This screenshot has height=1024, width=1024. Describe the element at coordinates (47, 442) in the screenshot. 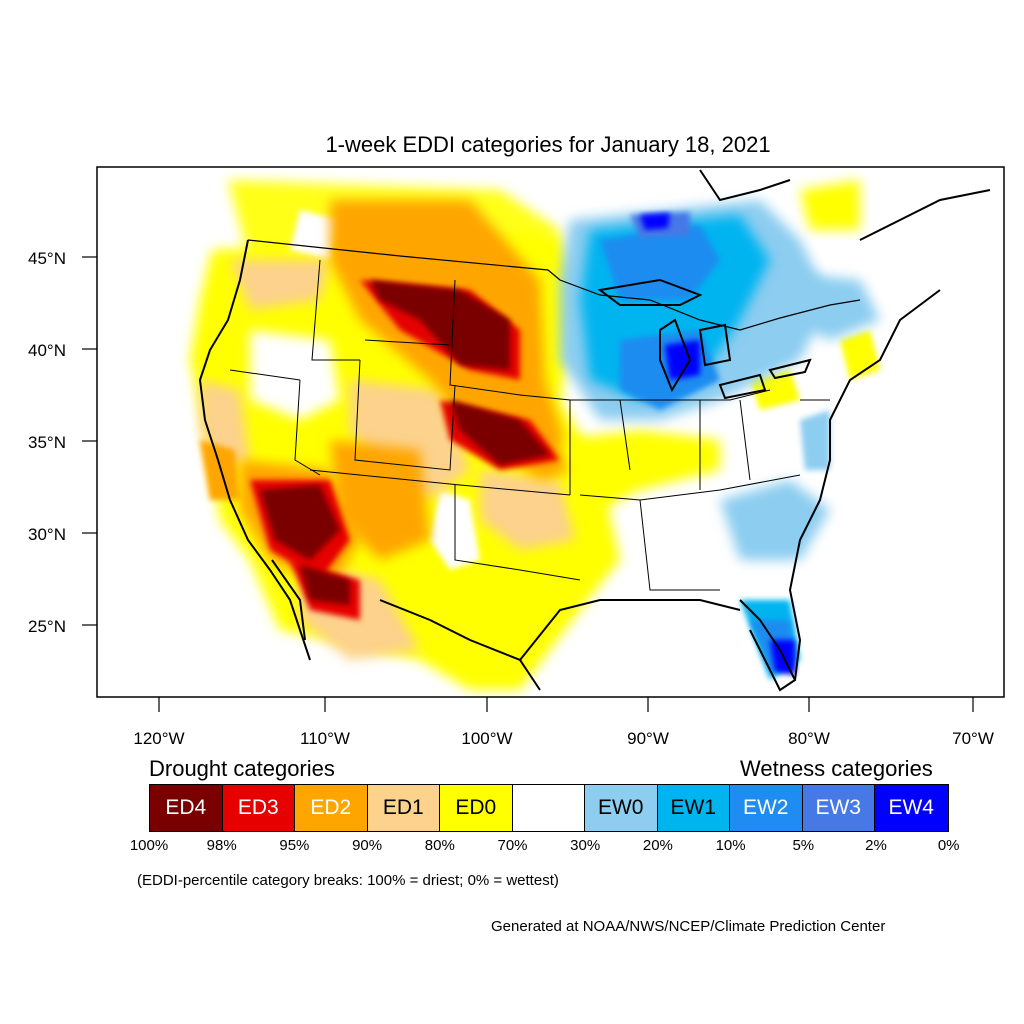

I see `lat-tick-label: 35°N` at that location.